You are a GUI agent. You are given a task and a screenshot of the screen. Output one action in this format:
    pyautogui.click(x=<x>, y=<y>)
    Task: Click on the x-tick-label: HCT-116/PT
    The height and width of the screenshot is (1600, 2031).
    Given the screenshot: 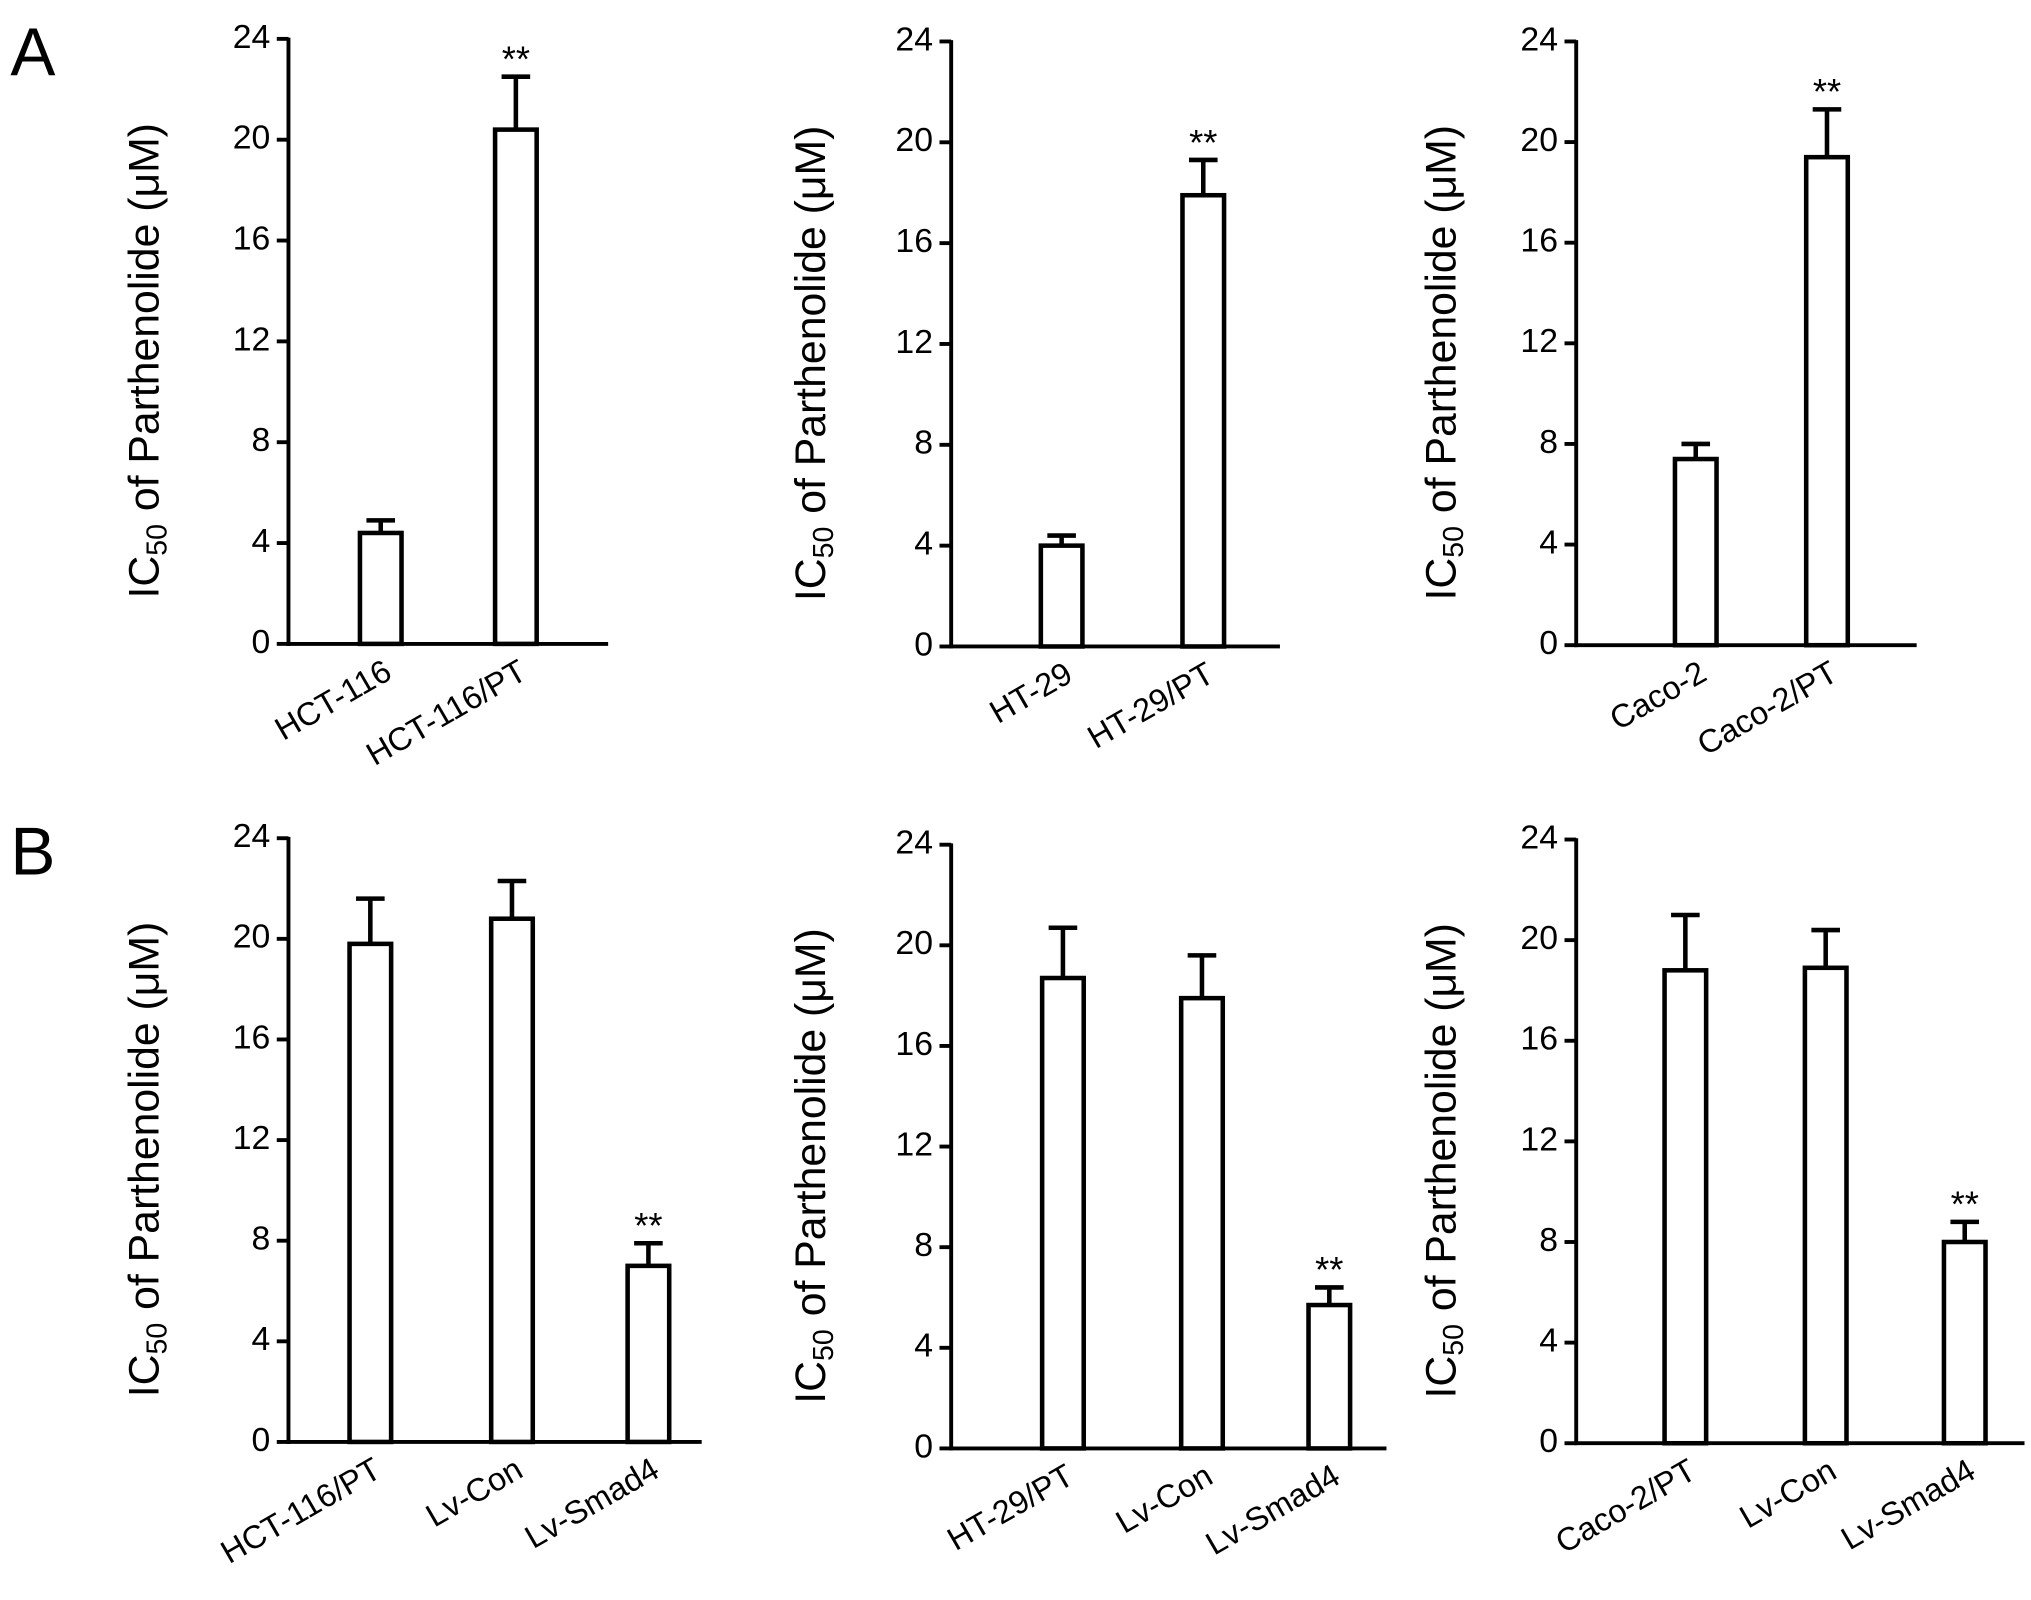 What is the action you would take?
    pyautogui.click(x=301, y=1510)
    